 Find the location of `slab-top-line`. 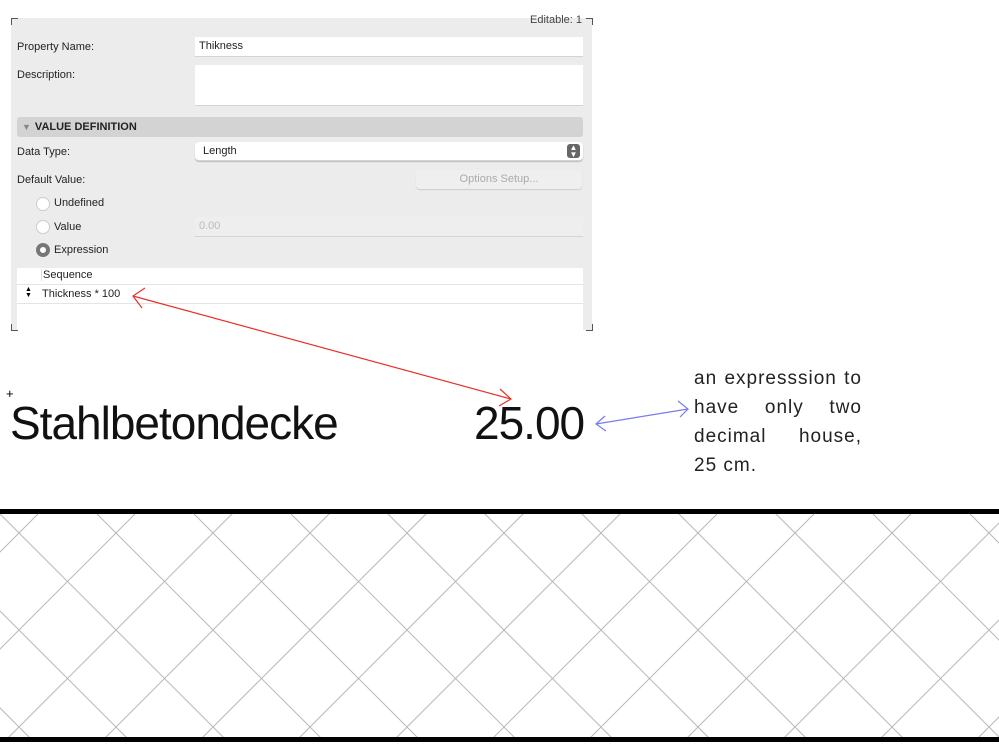

slab-top-line is located at coordinates (499, 511).